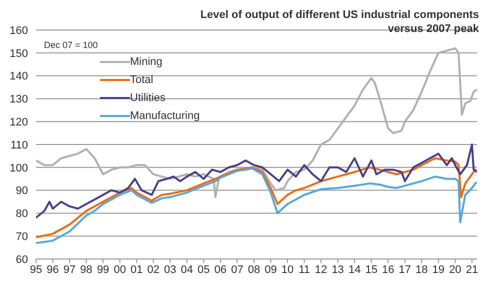  Describe the element at coordinates (19, 145) in the screenshot. I see `y-tick-label: 110` at that location.